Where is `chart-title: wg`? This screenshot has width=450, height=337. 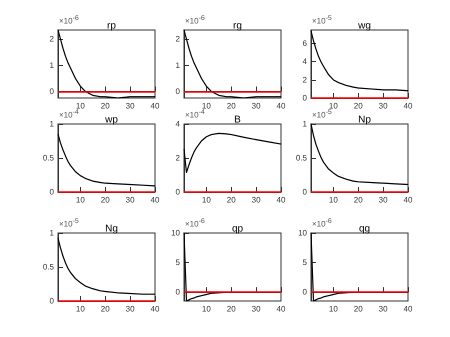 chart-title: wg is located at coordinates (364, 26).